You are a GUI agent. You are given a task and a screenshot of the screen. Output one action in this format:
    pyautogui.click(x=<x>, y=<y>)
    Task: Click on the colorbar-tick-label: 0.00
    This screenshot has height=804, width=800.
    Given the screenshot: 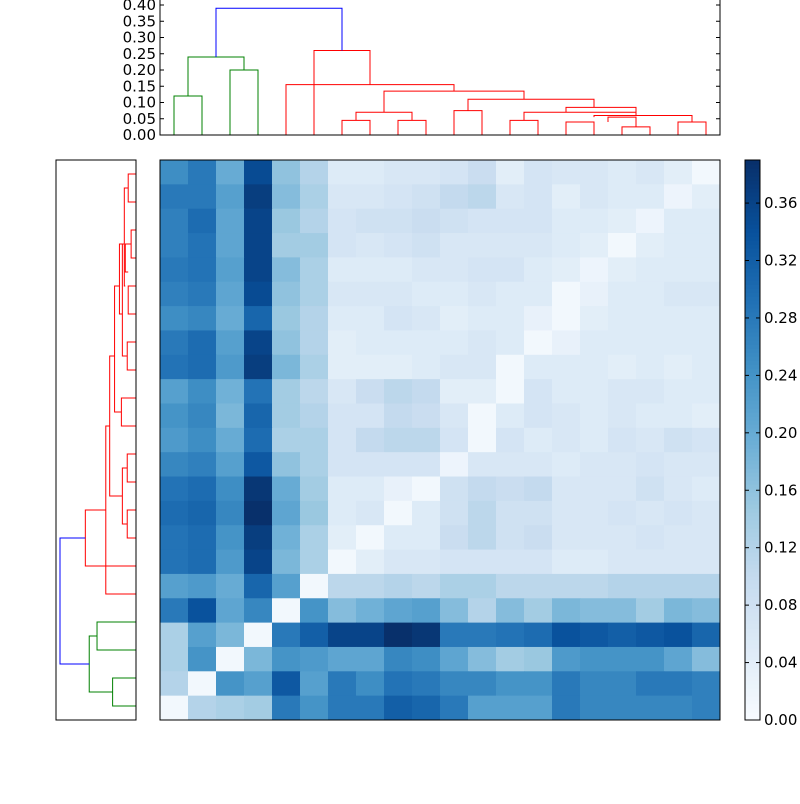 What is the action you would take?
    pyautogui.click(x=780, y=720)
    